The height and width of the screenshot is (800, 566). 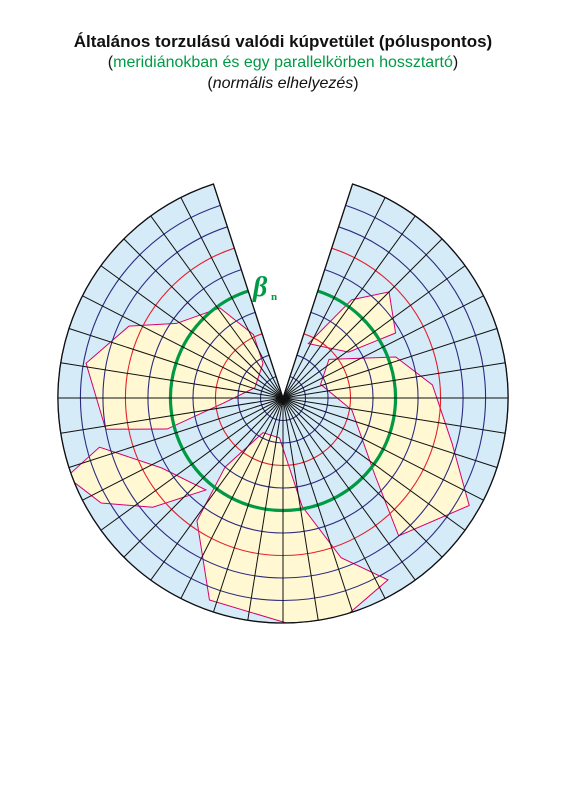 What do you see at coordinates (260, 287) in the screenshot?
I see `beta-label: β` at bounding box center [260, 287].